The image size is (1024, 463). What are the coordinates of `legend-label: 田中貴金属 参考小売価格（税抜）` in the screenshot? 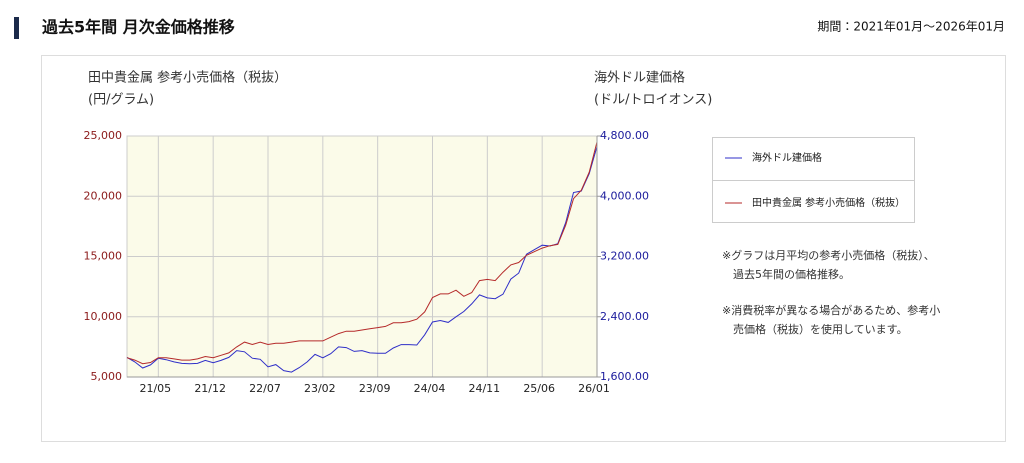 It's located at (828, 202).